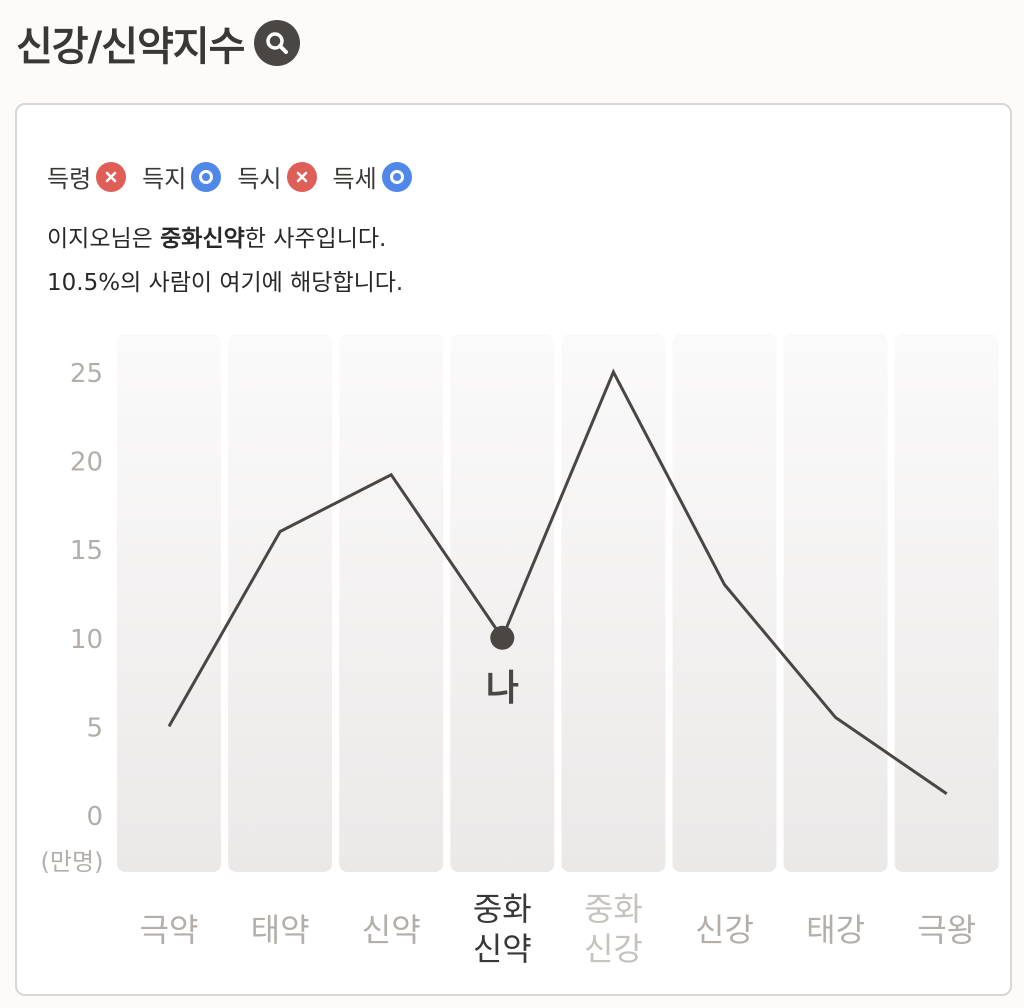 This screenshot has height=1008, width=1024. Describe the element at coordinates (94, 817) in the screenshot. I see `y-tick-label: 0` at that location.